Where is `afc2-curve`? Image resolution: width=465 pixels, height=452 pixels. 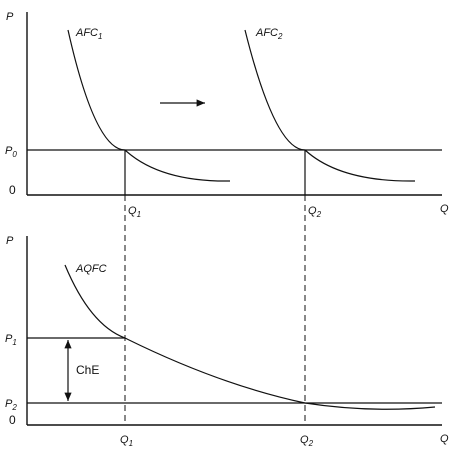
afc2-curve is located at coordinates (330, 105).